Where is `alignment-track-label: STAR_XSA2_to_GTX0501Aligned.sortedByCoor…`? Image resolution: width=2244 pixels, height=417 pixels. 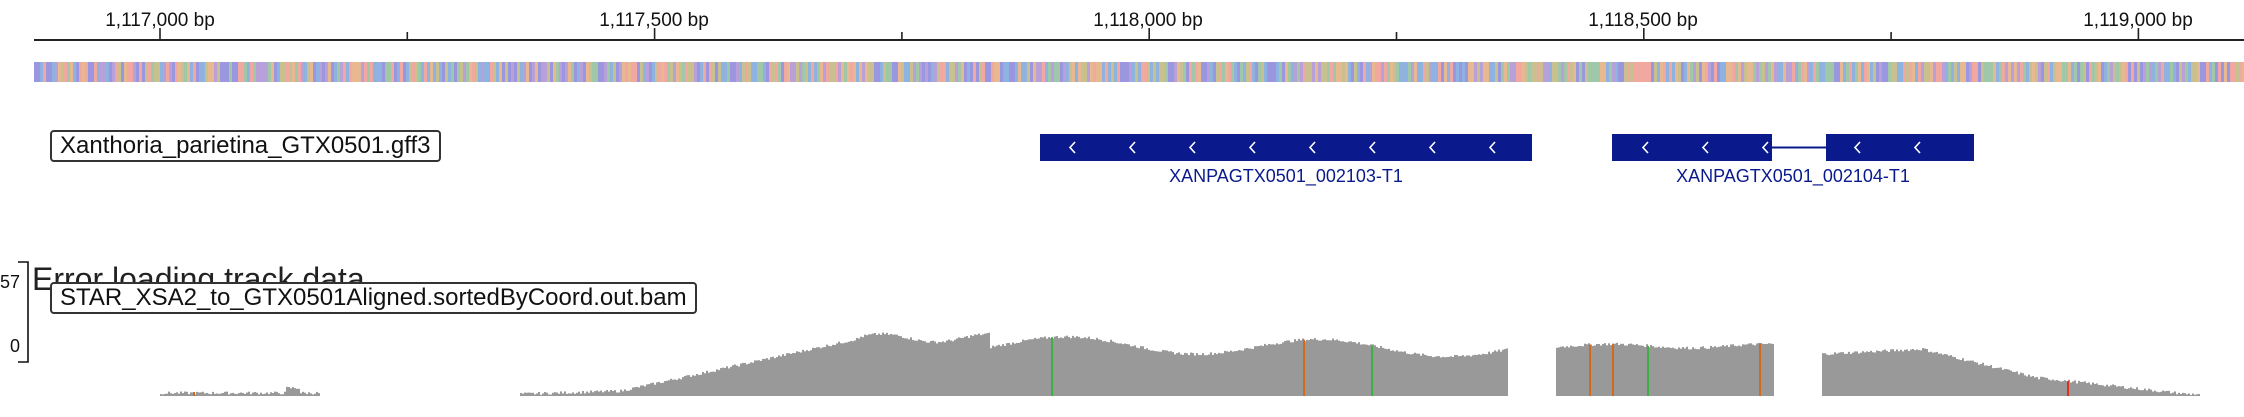
alignment-track-label: STAR_XSA2_to_GTX0501Aligned.sortedByCoor… is located at coordinates (373, 298).